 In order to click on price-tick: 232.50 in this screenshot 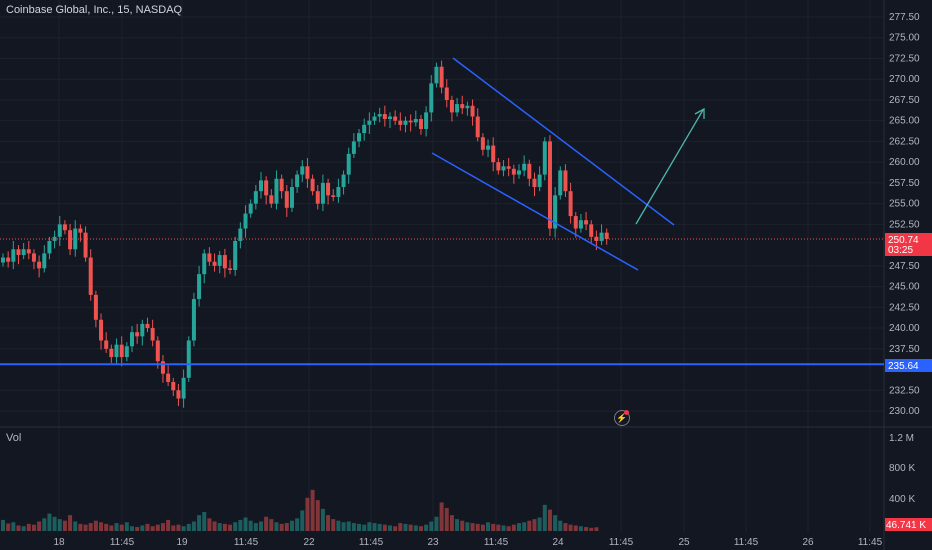, I will do `click(904, 390)`.